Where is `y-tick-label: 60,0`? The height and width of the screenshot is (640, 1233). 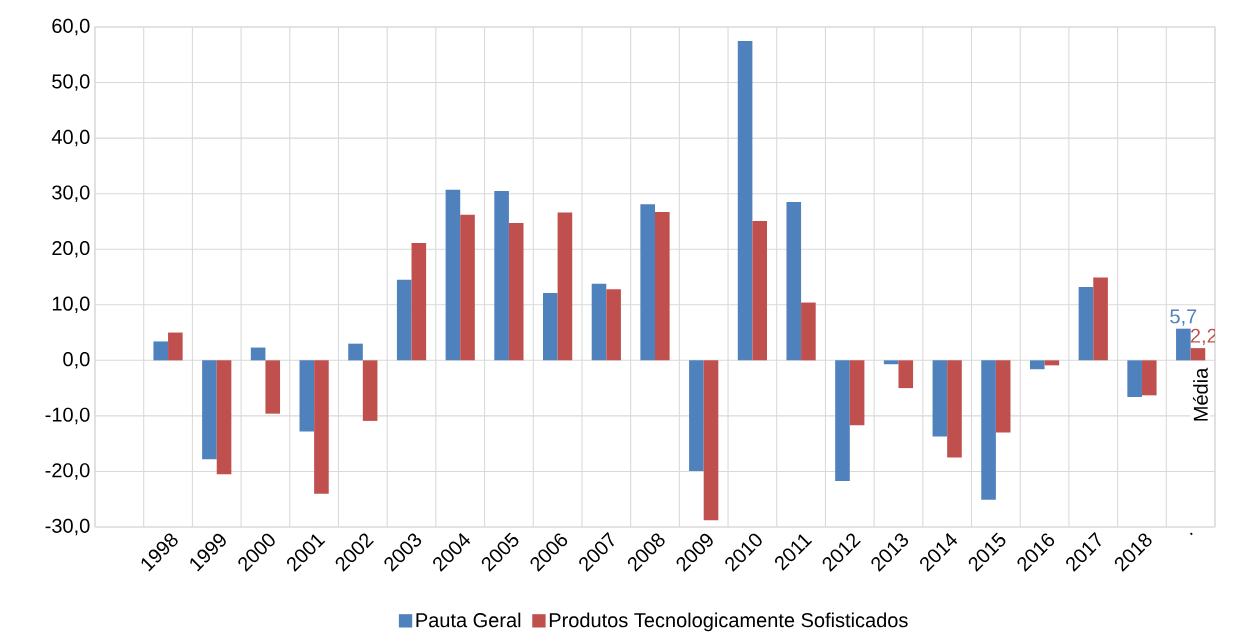 y-tick-label: 60,0 is located at coordinates (71, 27).